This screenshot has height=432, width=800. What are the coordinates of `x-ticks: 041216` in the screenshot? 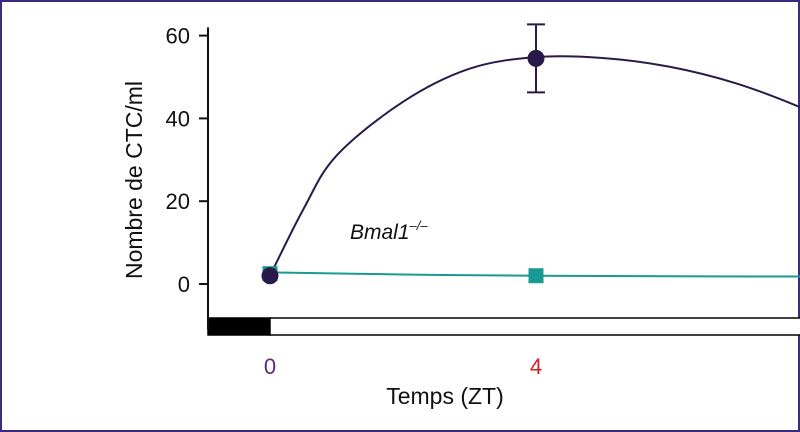 It's located at (403, 366).